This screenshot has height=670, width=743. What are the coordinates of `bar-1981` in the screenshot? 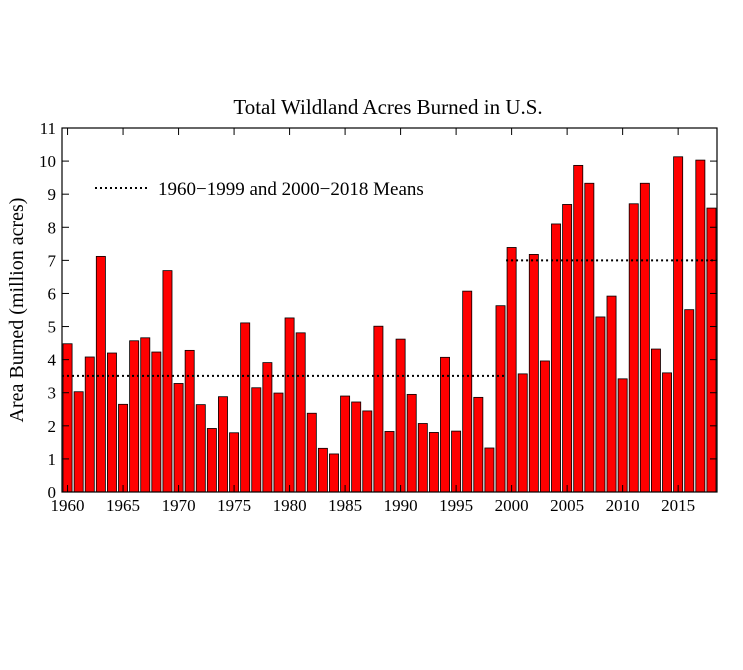 It's located at (300, 412).